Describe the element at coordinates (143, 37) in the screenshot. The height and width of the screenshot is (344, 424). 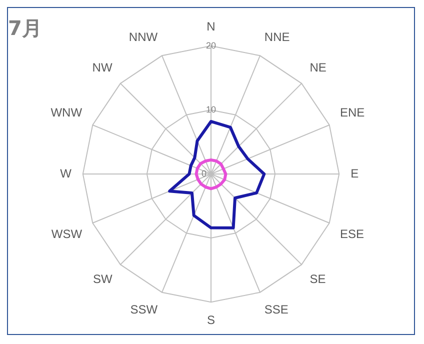
I see `spoke-label: NNW` at that location.